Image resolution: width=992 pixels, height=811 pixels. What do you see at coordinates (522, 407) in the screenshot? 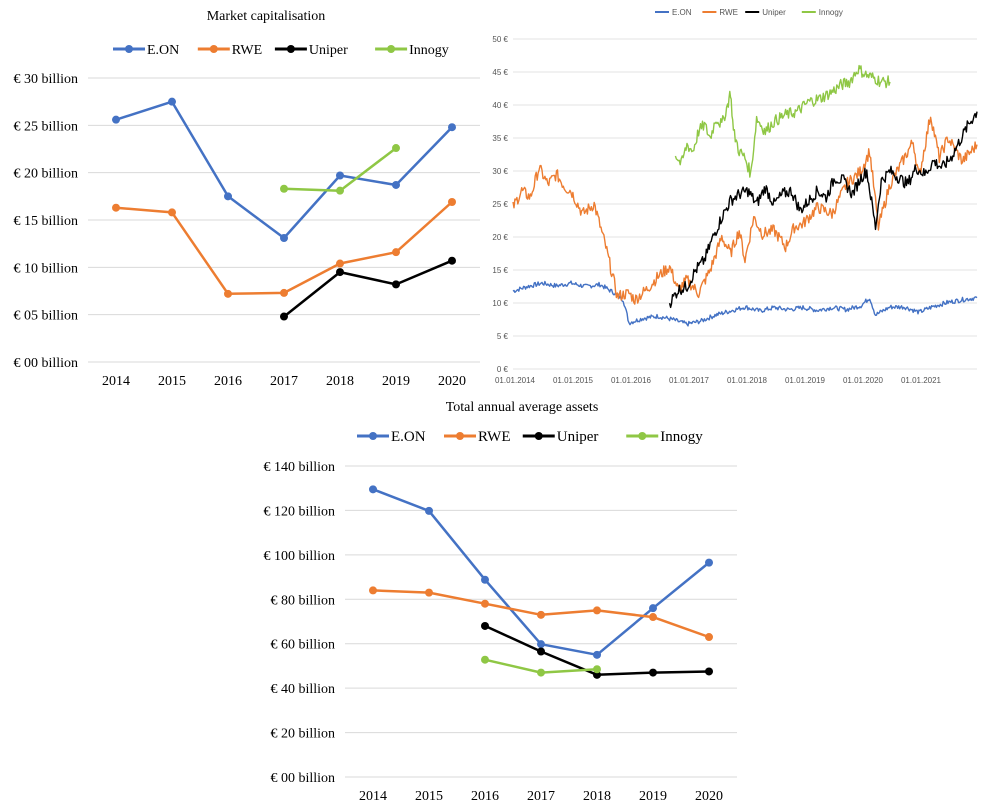
I see `chart-title: Total annual average assets` at bounding box center [522, 407].